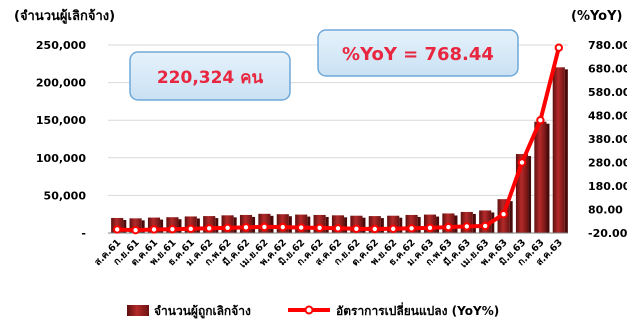 The image size is (627, 320). I want to click on count-callout-text: 220,324 คน, so click(210, 78).